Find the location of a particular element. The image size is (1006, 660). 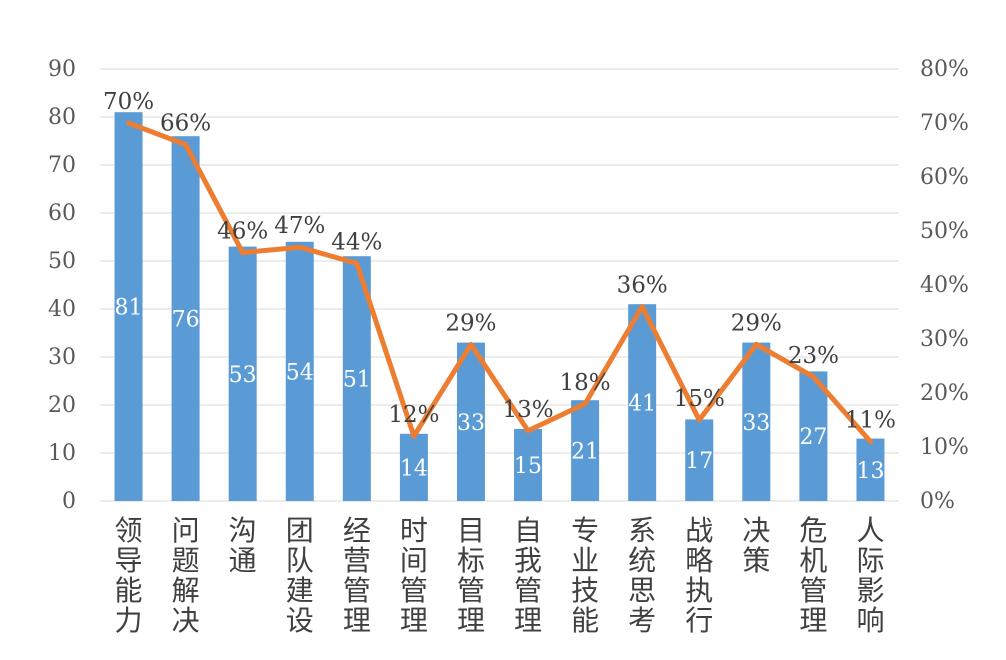

right-tick-label: 10% is located at coordinates (944, 447).